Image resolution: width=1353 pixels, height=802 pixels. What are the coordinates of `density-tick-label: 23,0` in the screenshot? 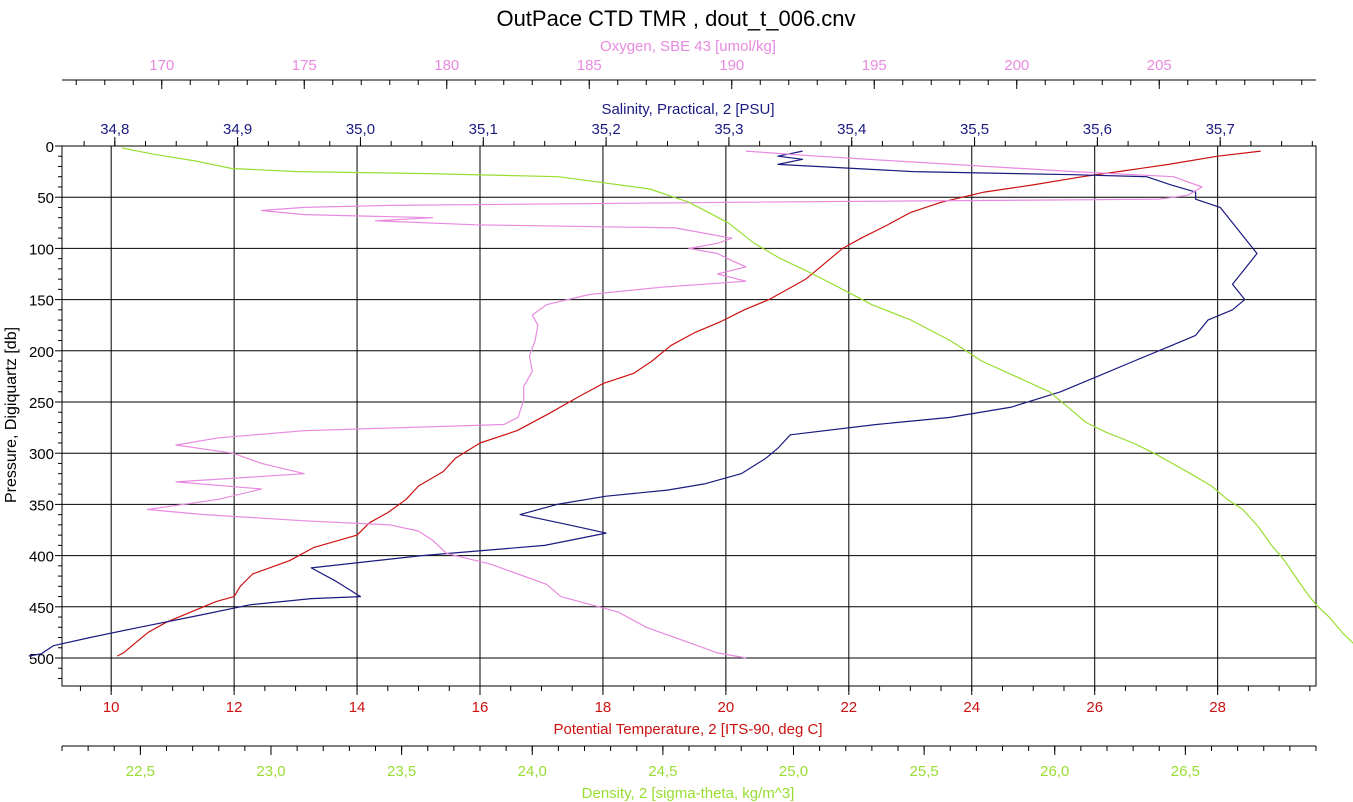 It's located at (270, 771).